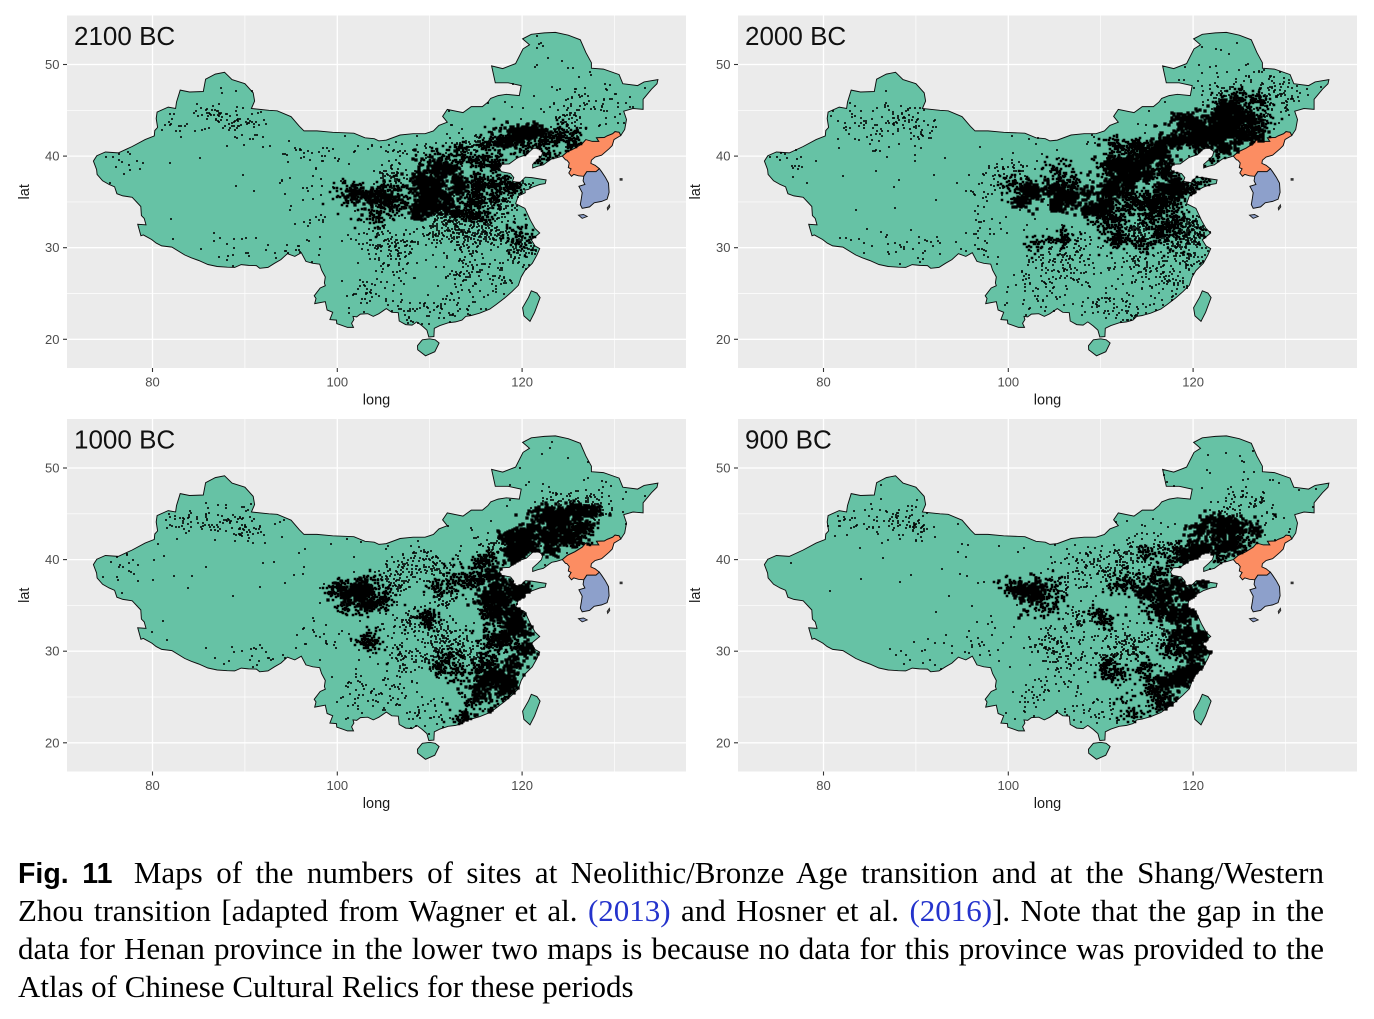 This screenshot has height=1019, width=1374. I want to click on svg-text: 1000 BC, so click(124, 440).